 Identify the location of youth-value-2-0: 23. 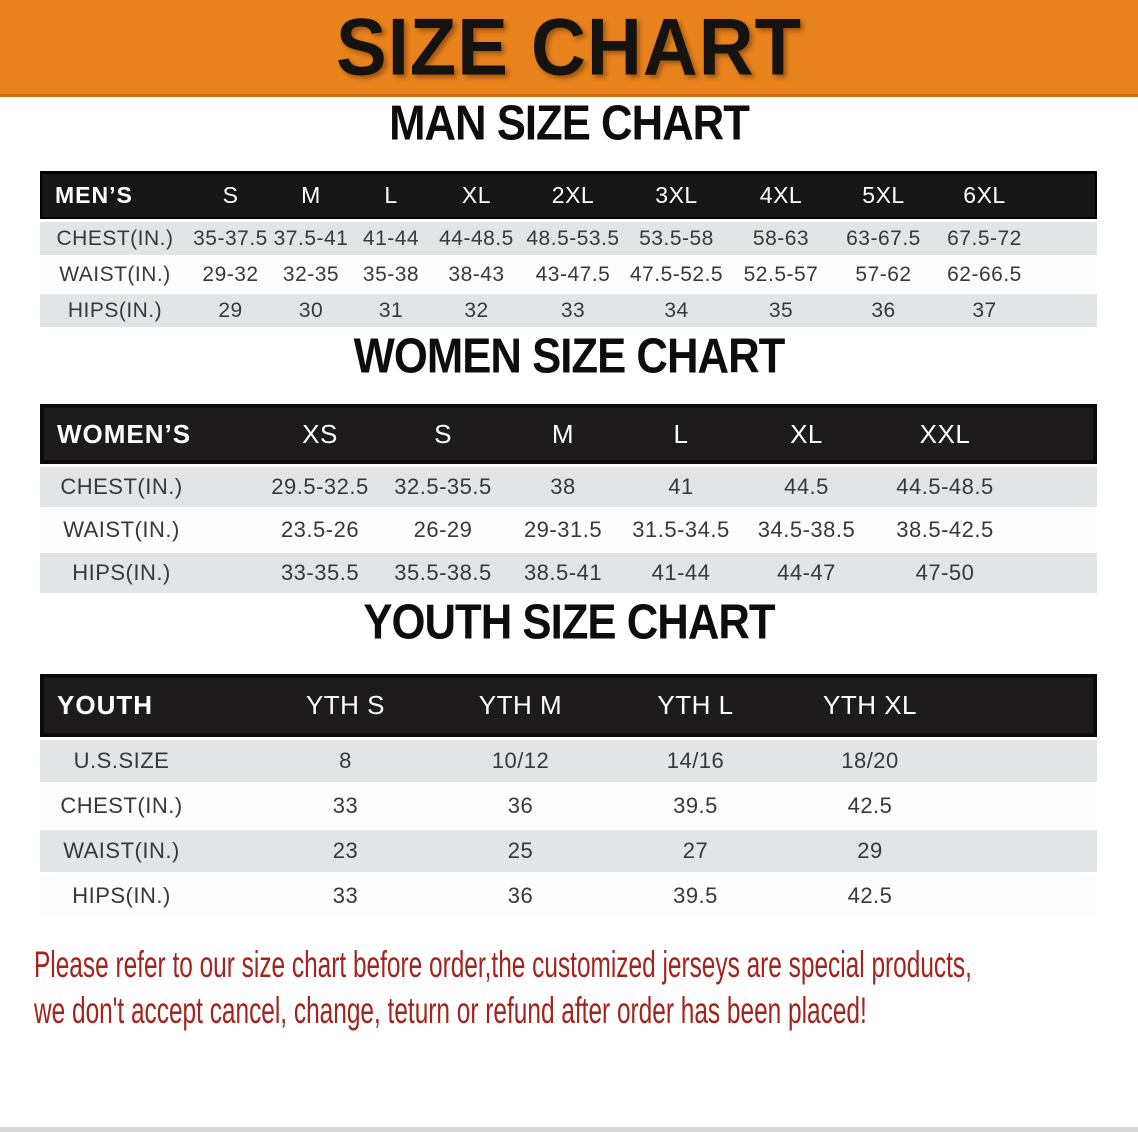
(345, 850).